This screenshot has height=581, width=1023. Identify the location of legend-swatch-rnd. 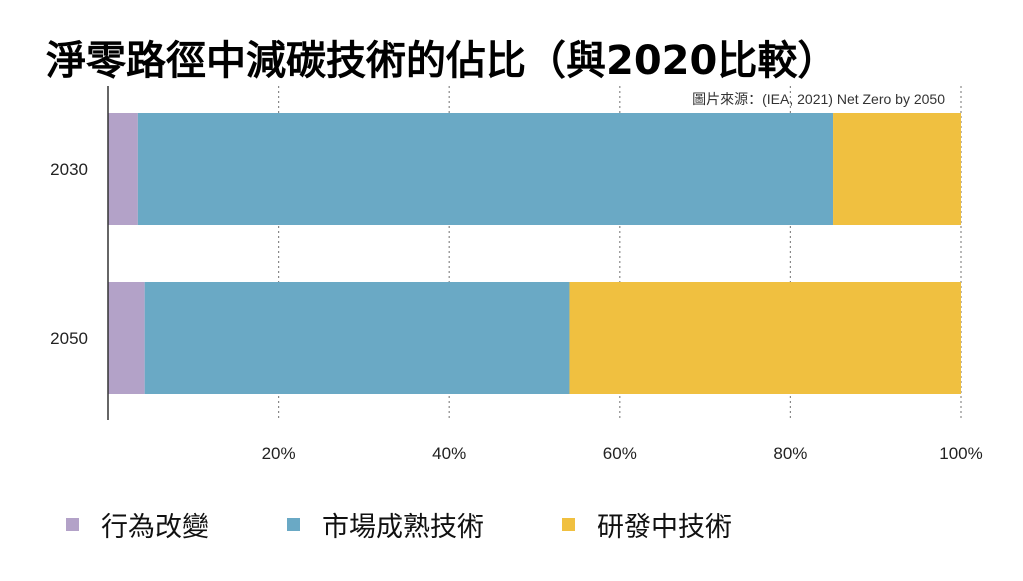
(568, 524).